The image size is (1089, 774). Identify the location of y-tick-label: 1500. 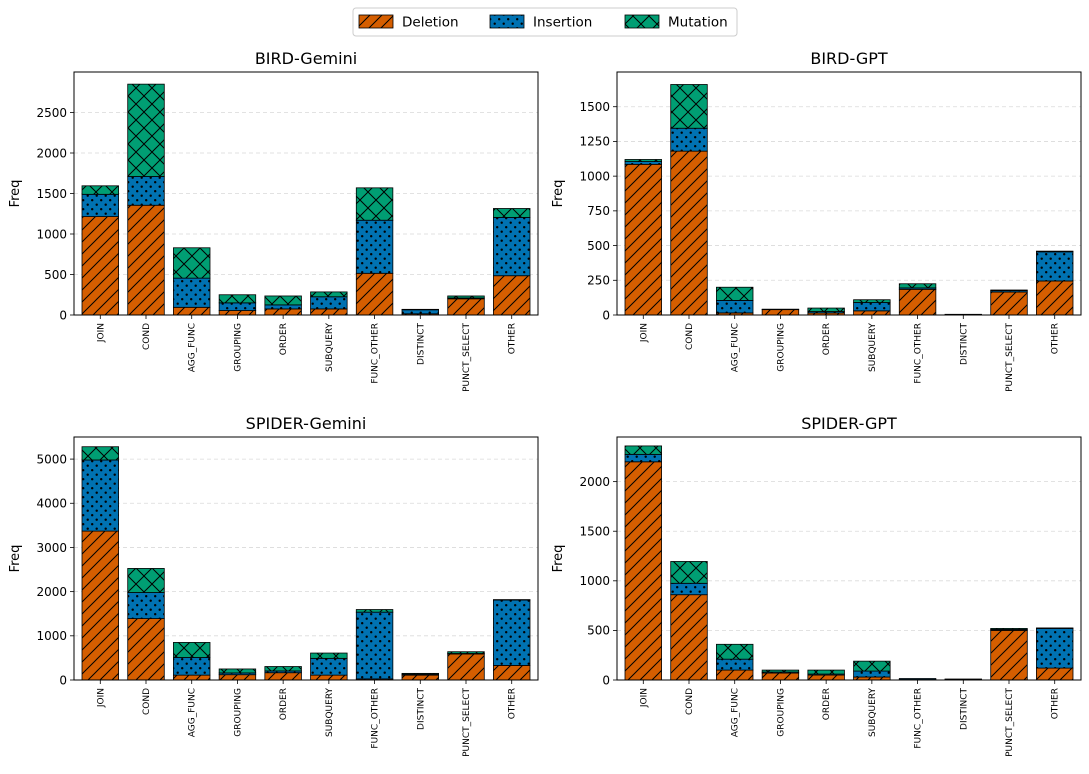
(51, 194).